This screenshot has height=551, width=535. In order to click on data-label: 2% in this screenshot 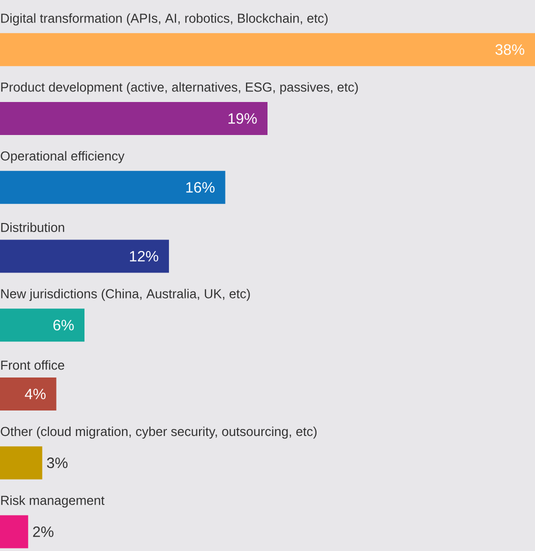, I will do `click(43, 531)`.